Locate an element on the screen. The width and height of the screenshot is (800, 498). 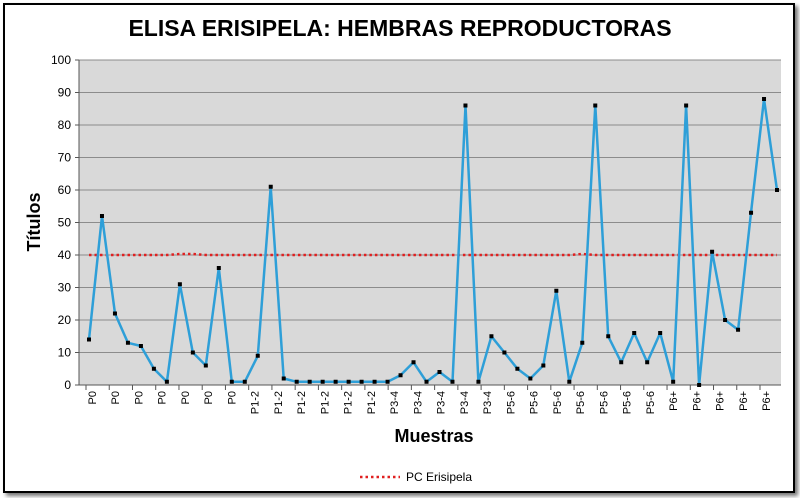
y-tick-label: 10 is located at coordinates (65, 353).